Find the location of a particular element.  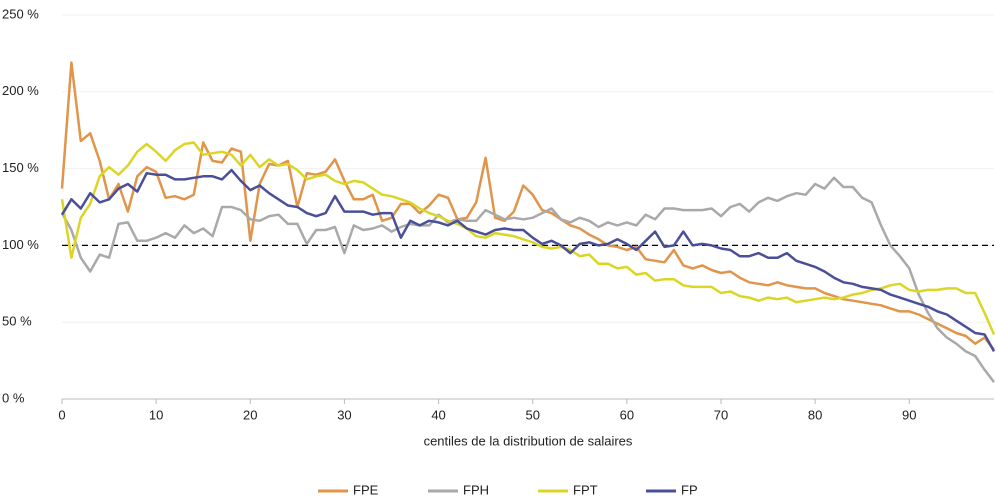

legend-label: FP is located at coordinates (689, 489).